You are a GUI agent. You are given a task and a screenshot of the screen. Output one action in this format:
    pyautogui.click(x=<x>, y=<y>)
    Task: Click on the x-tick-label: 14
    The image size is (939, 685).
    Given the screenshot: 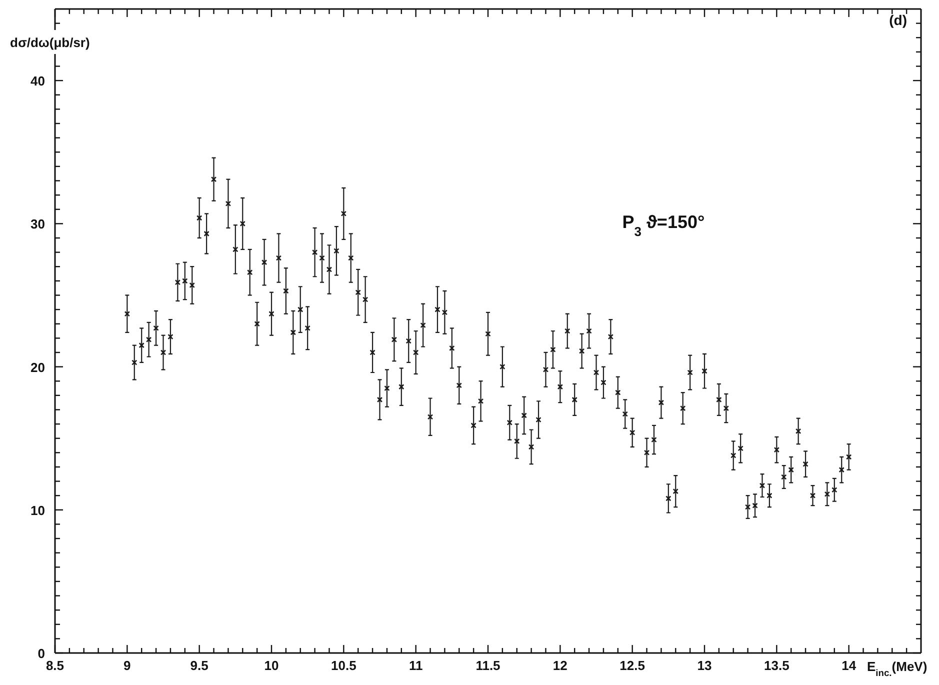 What is the action you would take?
    pyautogui.click(x=849, y=665)
    